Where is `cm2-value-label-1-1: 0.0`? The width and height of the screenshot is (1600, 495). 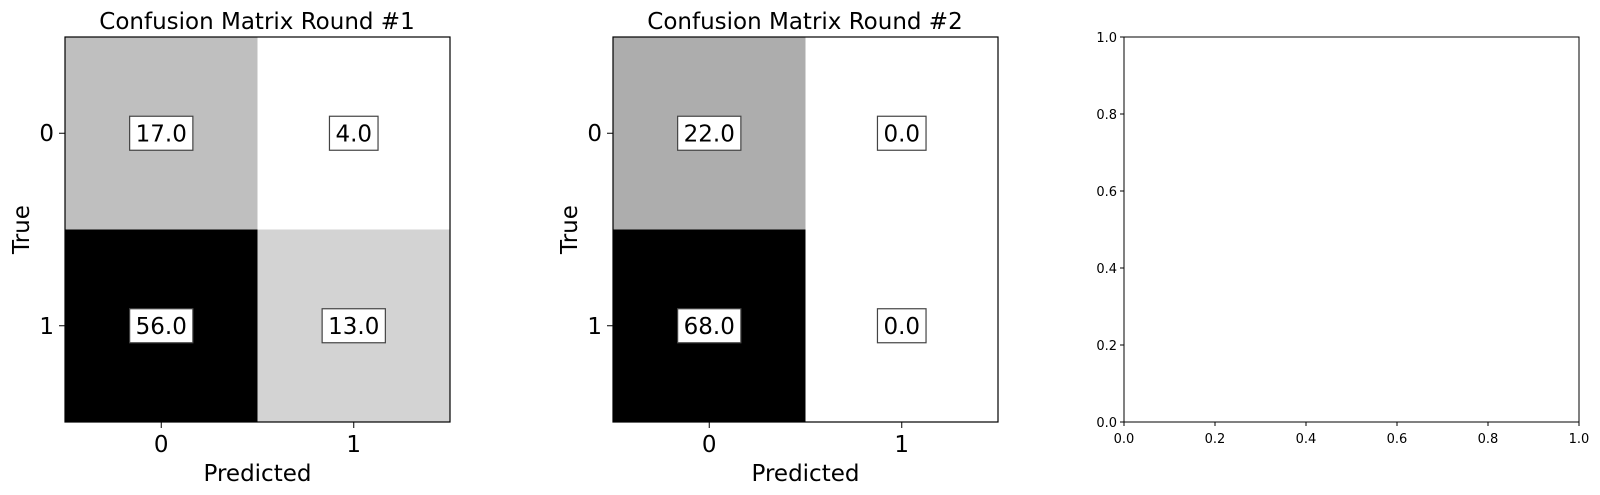 cm2-value-label-1-1: 0.0 is located at coordinates (901, 327).